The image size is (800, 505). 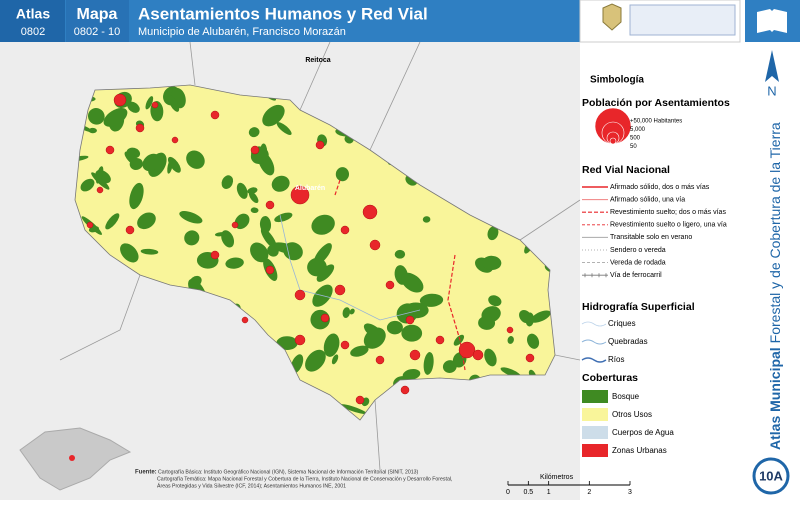 I want to click on inset-location, so click(x=72, y=458).